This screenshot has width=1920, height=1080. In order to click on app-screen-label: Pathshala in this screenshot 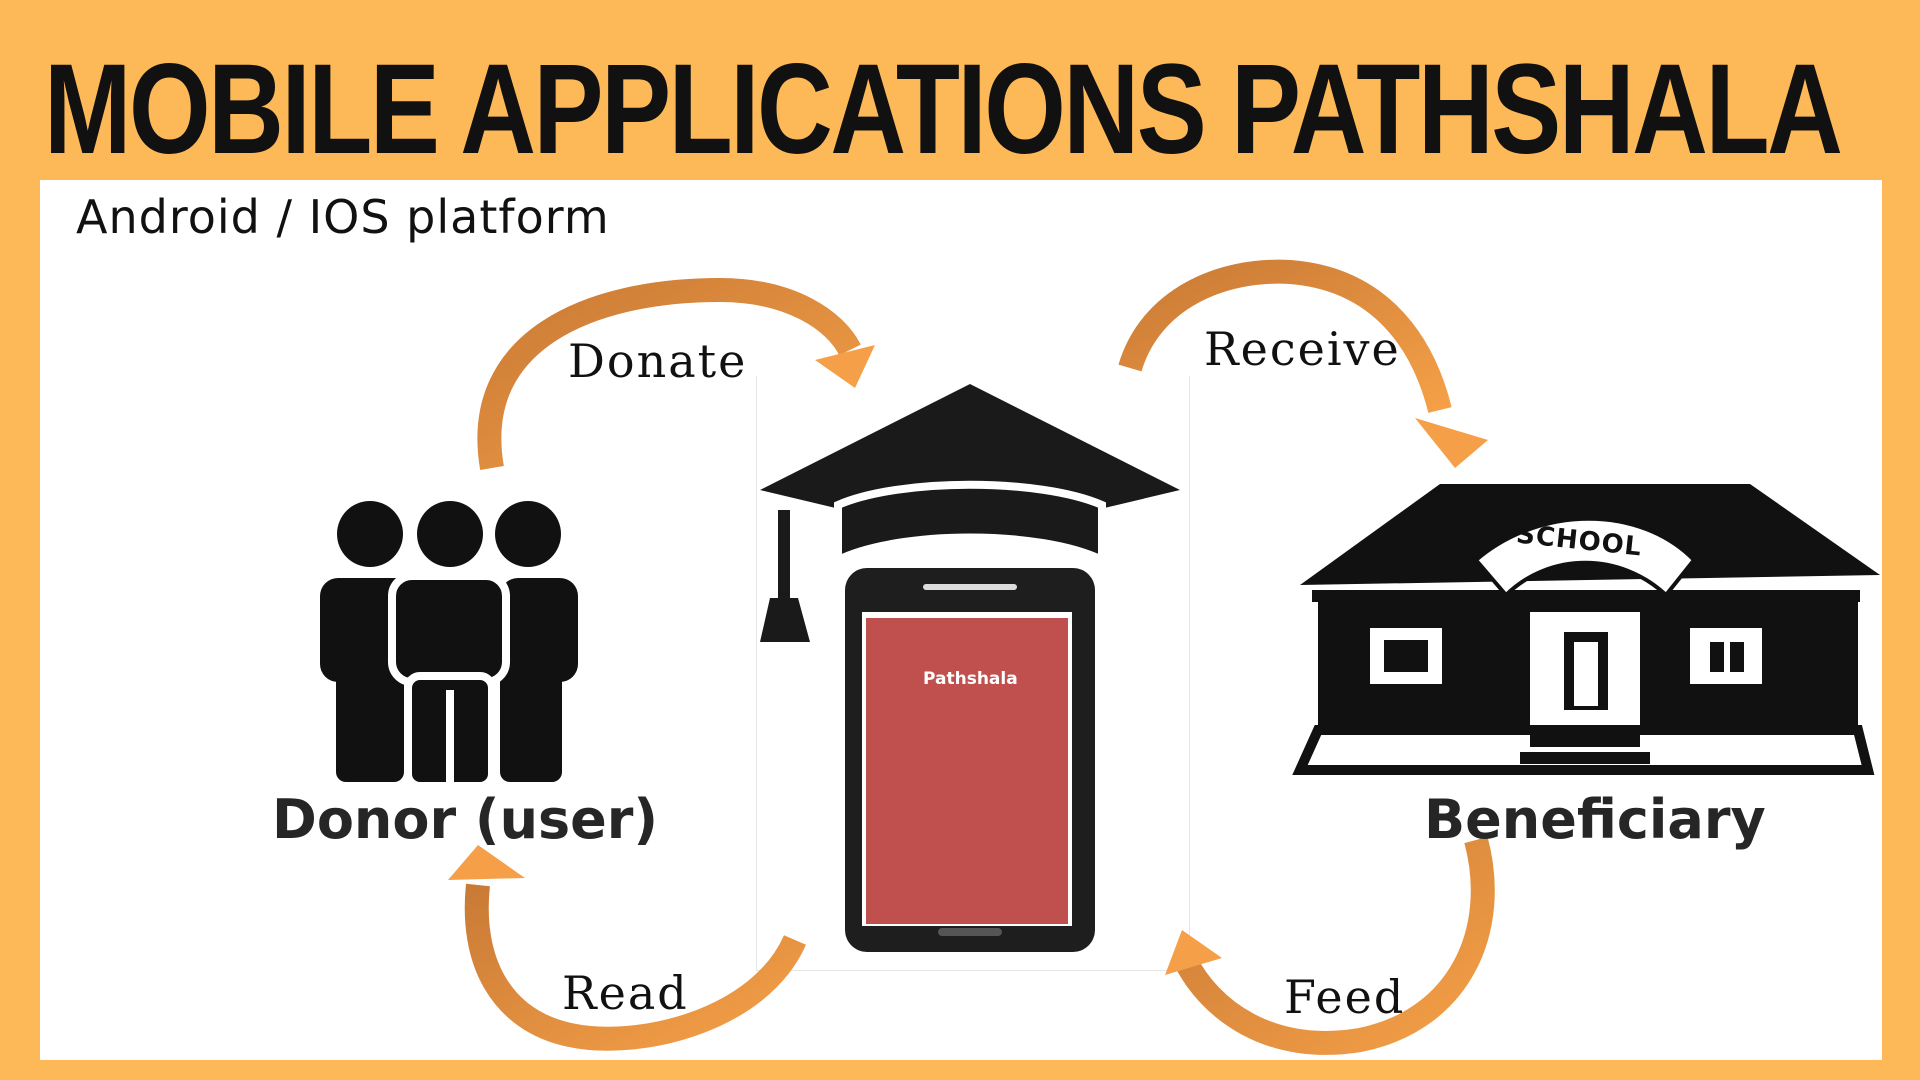, I will do `click(970, 679)`.